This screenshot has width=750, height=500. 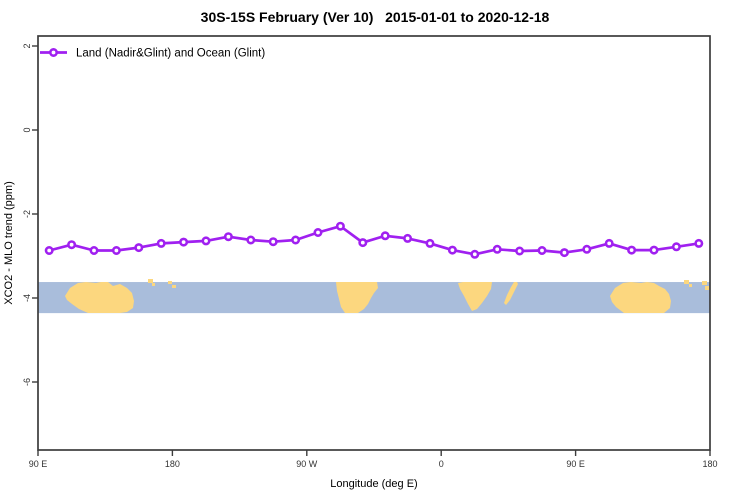 I want to click on legend: Land (Nadir&Glint) and Ocean (Glint), so click(x=152, y=54).